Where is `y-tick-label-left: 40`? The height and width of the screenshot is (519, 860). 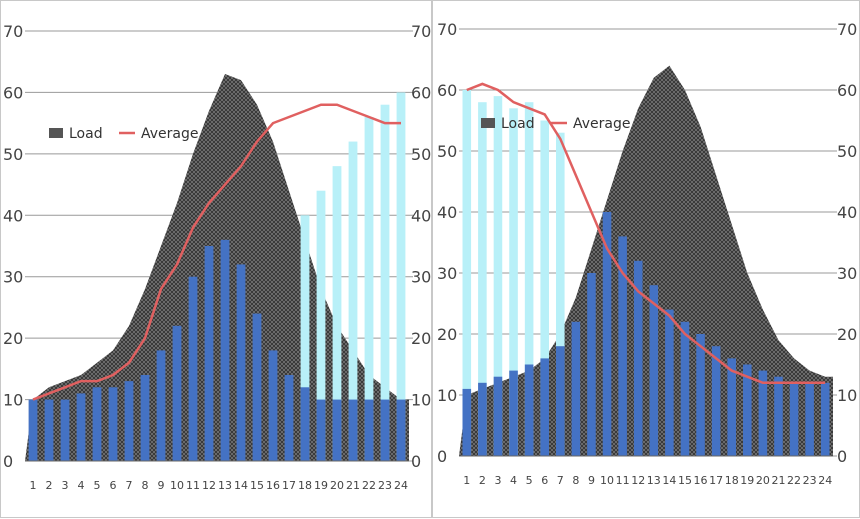
y-tick-label-left: 40 is located at coordinates (447, 212).